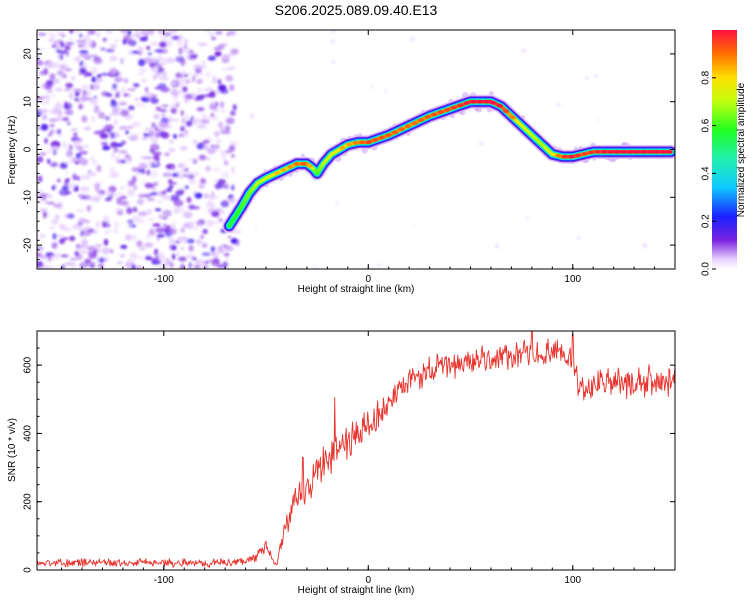 The height and width of the screenshot is (600, 750). What do you see at coordinates (741, 149) in the screenshot?
I see `colorbar-label: Normalized spectral amplitude` at bounding box center [741, 149].